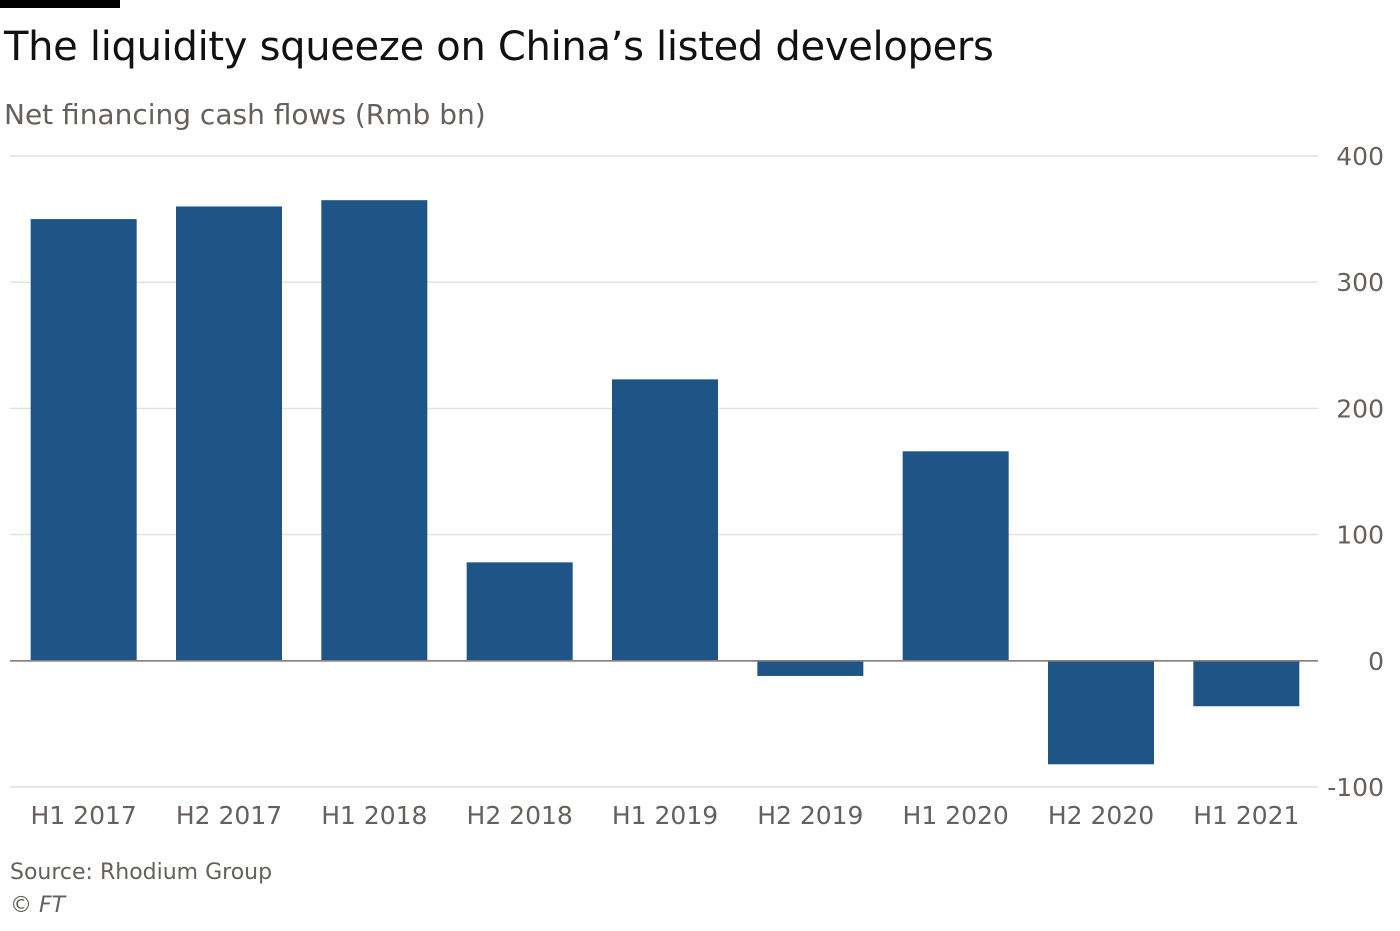 The width and height of the screenshot is (1400, 931). I want to click on bar-h1-2021, so click(1246, 683).